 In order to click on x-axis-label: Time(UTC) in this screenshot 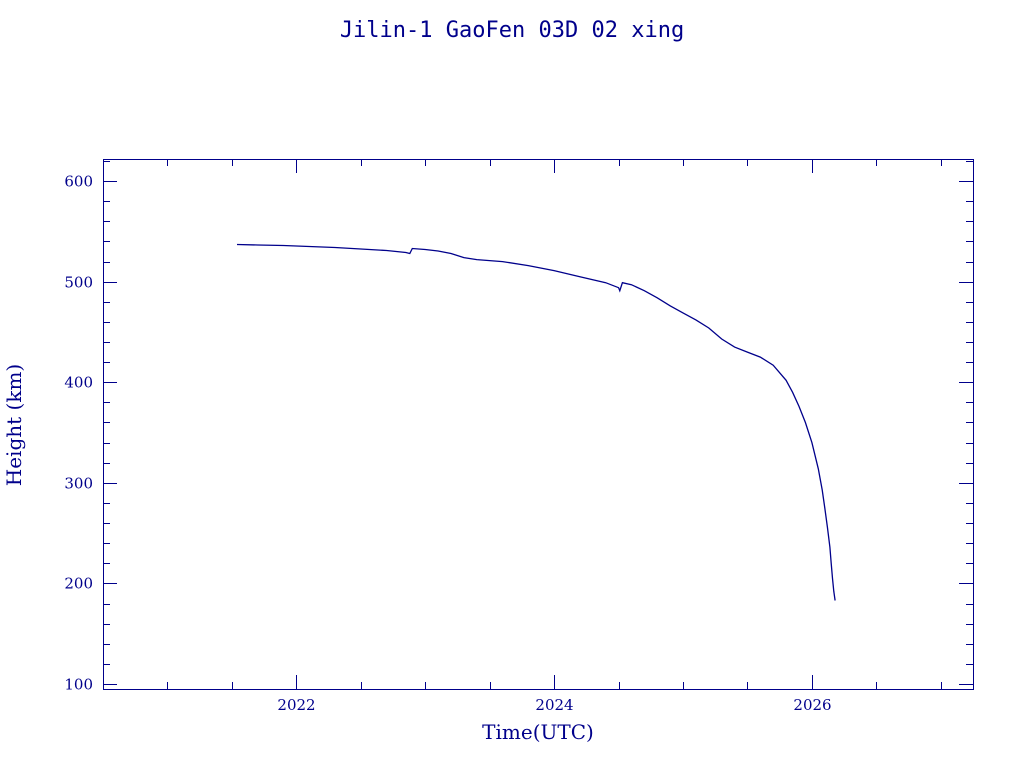, I will do `click(538, 732)`.